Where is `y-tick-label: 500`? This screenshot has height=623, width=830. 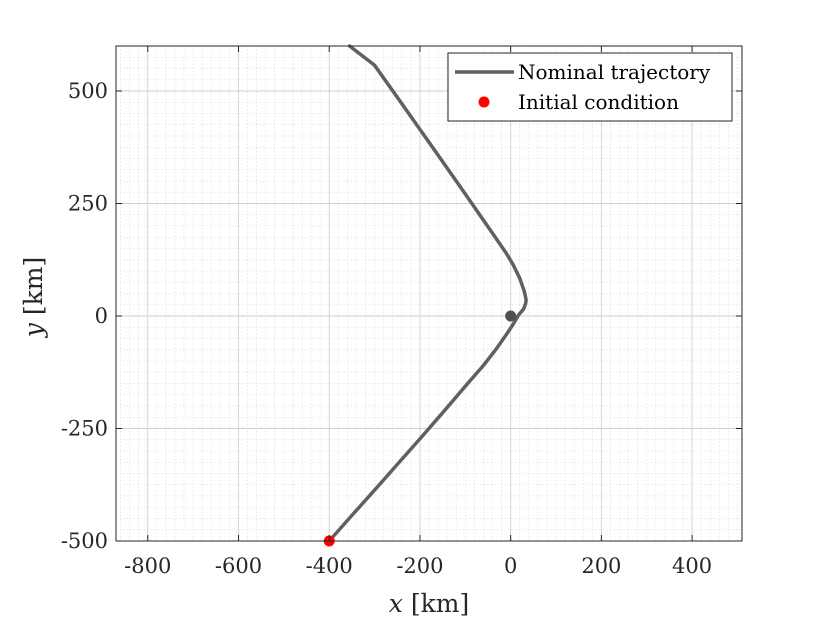
y-tick-label: 500 is located at coordinates (88, 91).